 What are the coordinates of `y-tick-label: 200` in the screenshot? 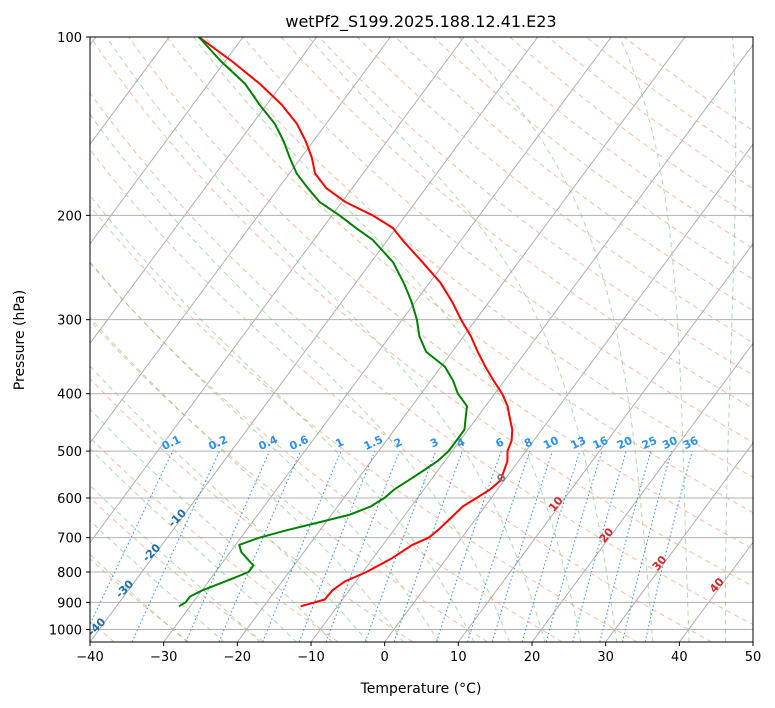 It's located at (69, 216).